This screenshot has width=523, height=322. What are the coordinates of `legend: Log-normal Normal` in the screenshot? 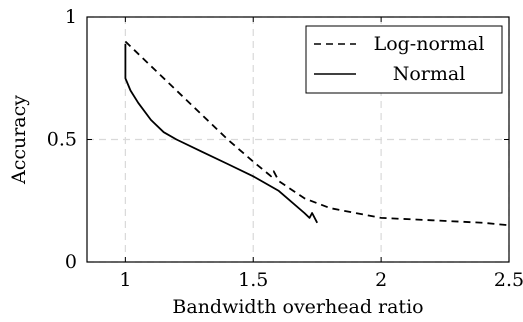 It's located at (404, 59).